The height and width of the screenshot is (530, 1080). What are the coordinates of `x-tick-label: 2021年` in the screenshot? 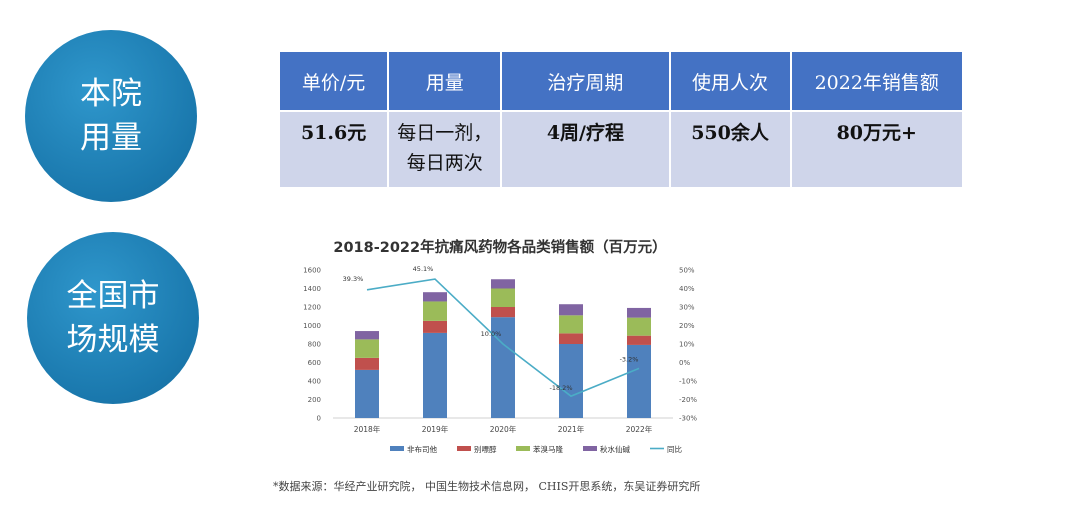 It's located at (571, 429).